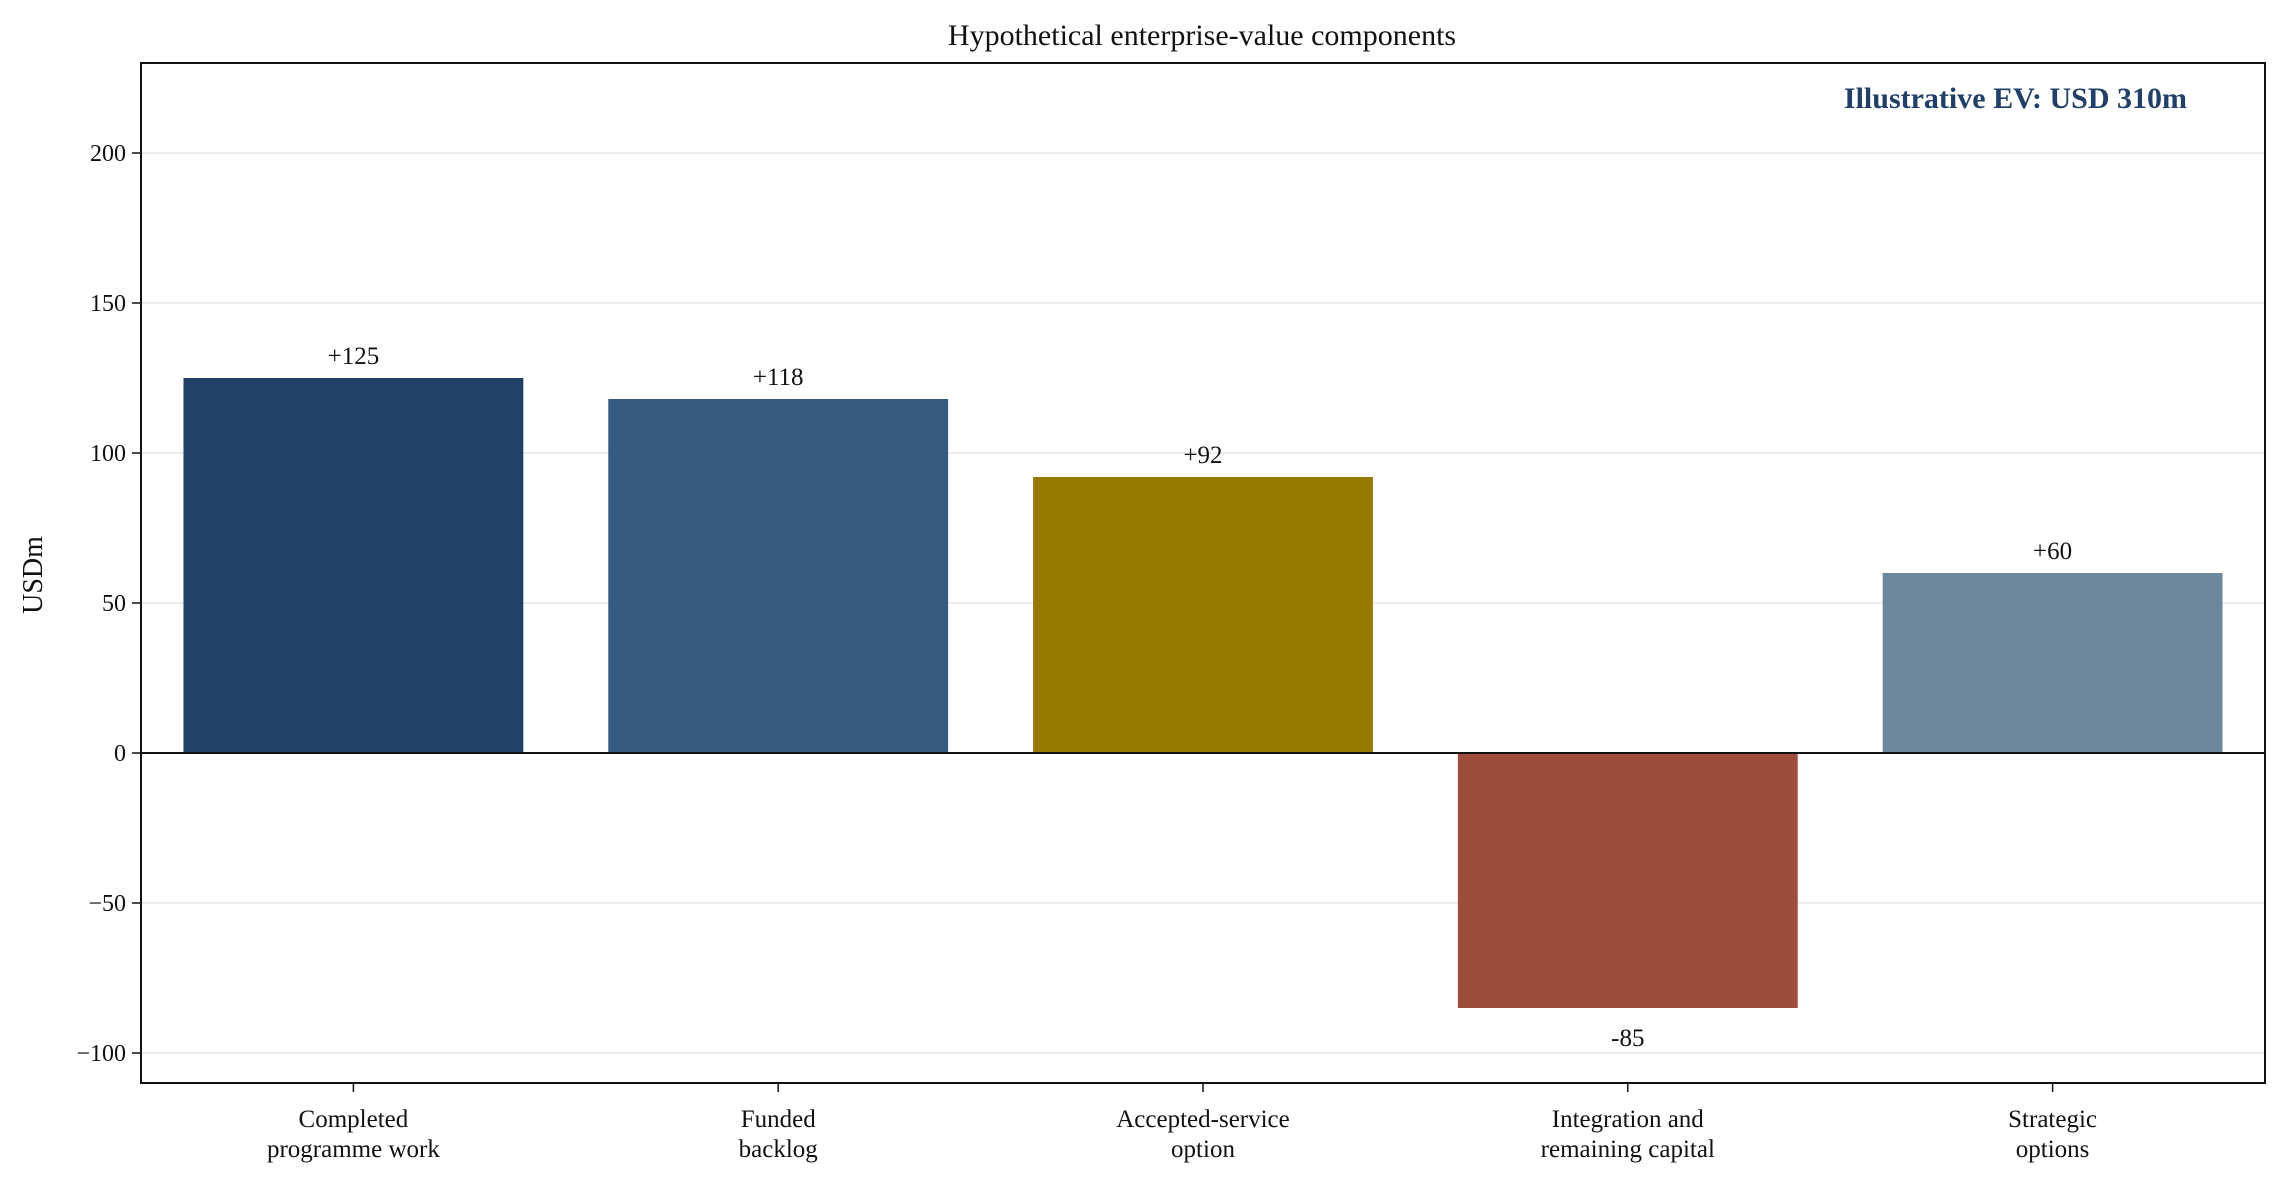  Describe the element at coordinates (1203, 1119) in the screenshot. I see `x-tick-label-line: Accepted-service` at that location.